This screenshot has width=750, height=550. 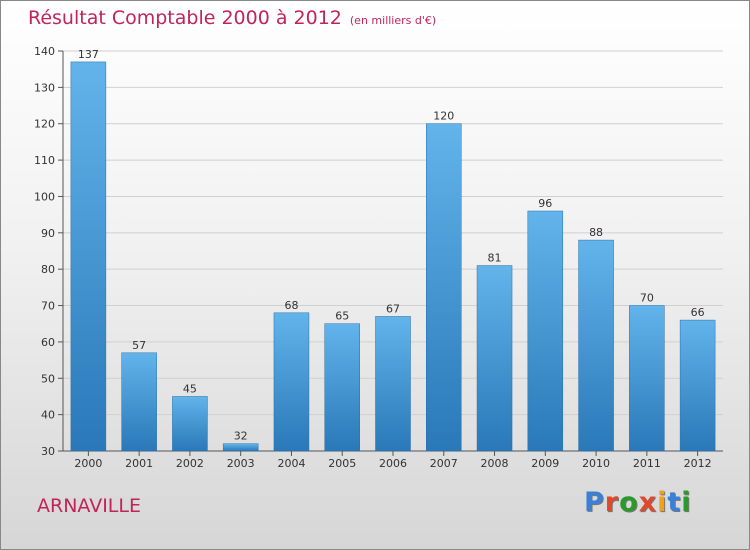 What do you see at coordinates (393, 308) in the screenshot?
I see `data-label: 67` at bounding box center [393, 308].